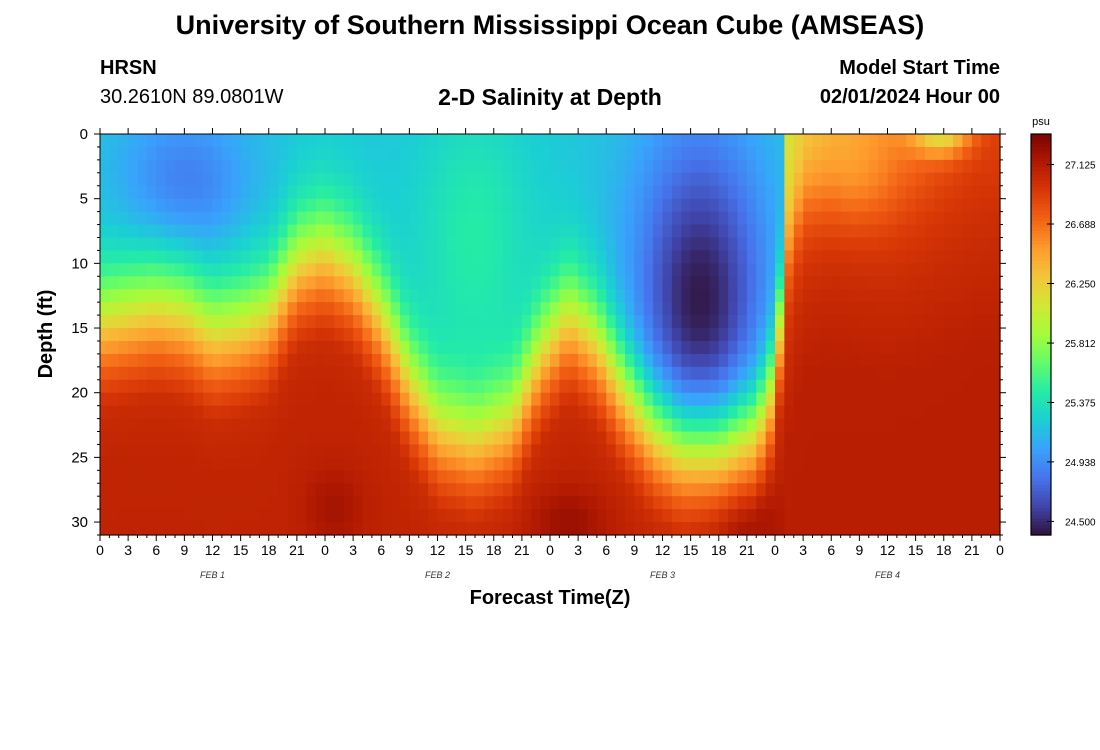 This screenshot has width=1100, height=750. Describe the element at coordinates (1080, 344) in the screenshot. I see `colorbar-tick-label: 25.812` at that location.